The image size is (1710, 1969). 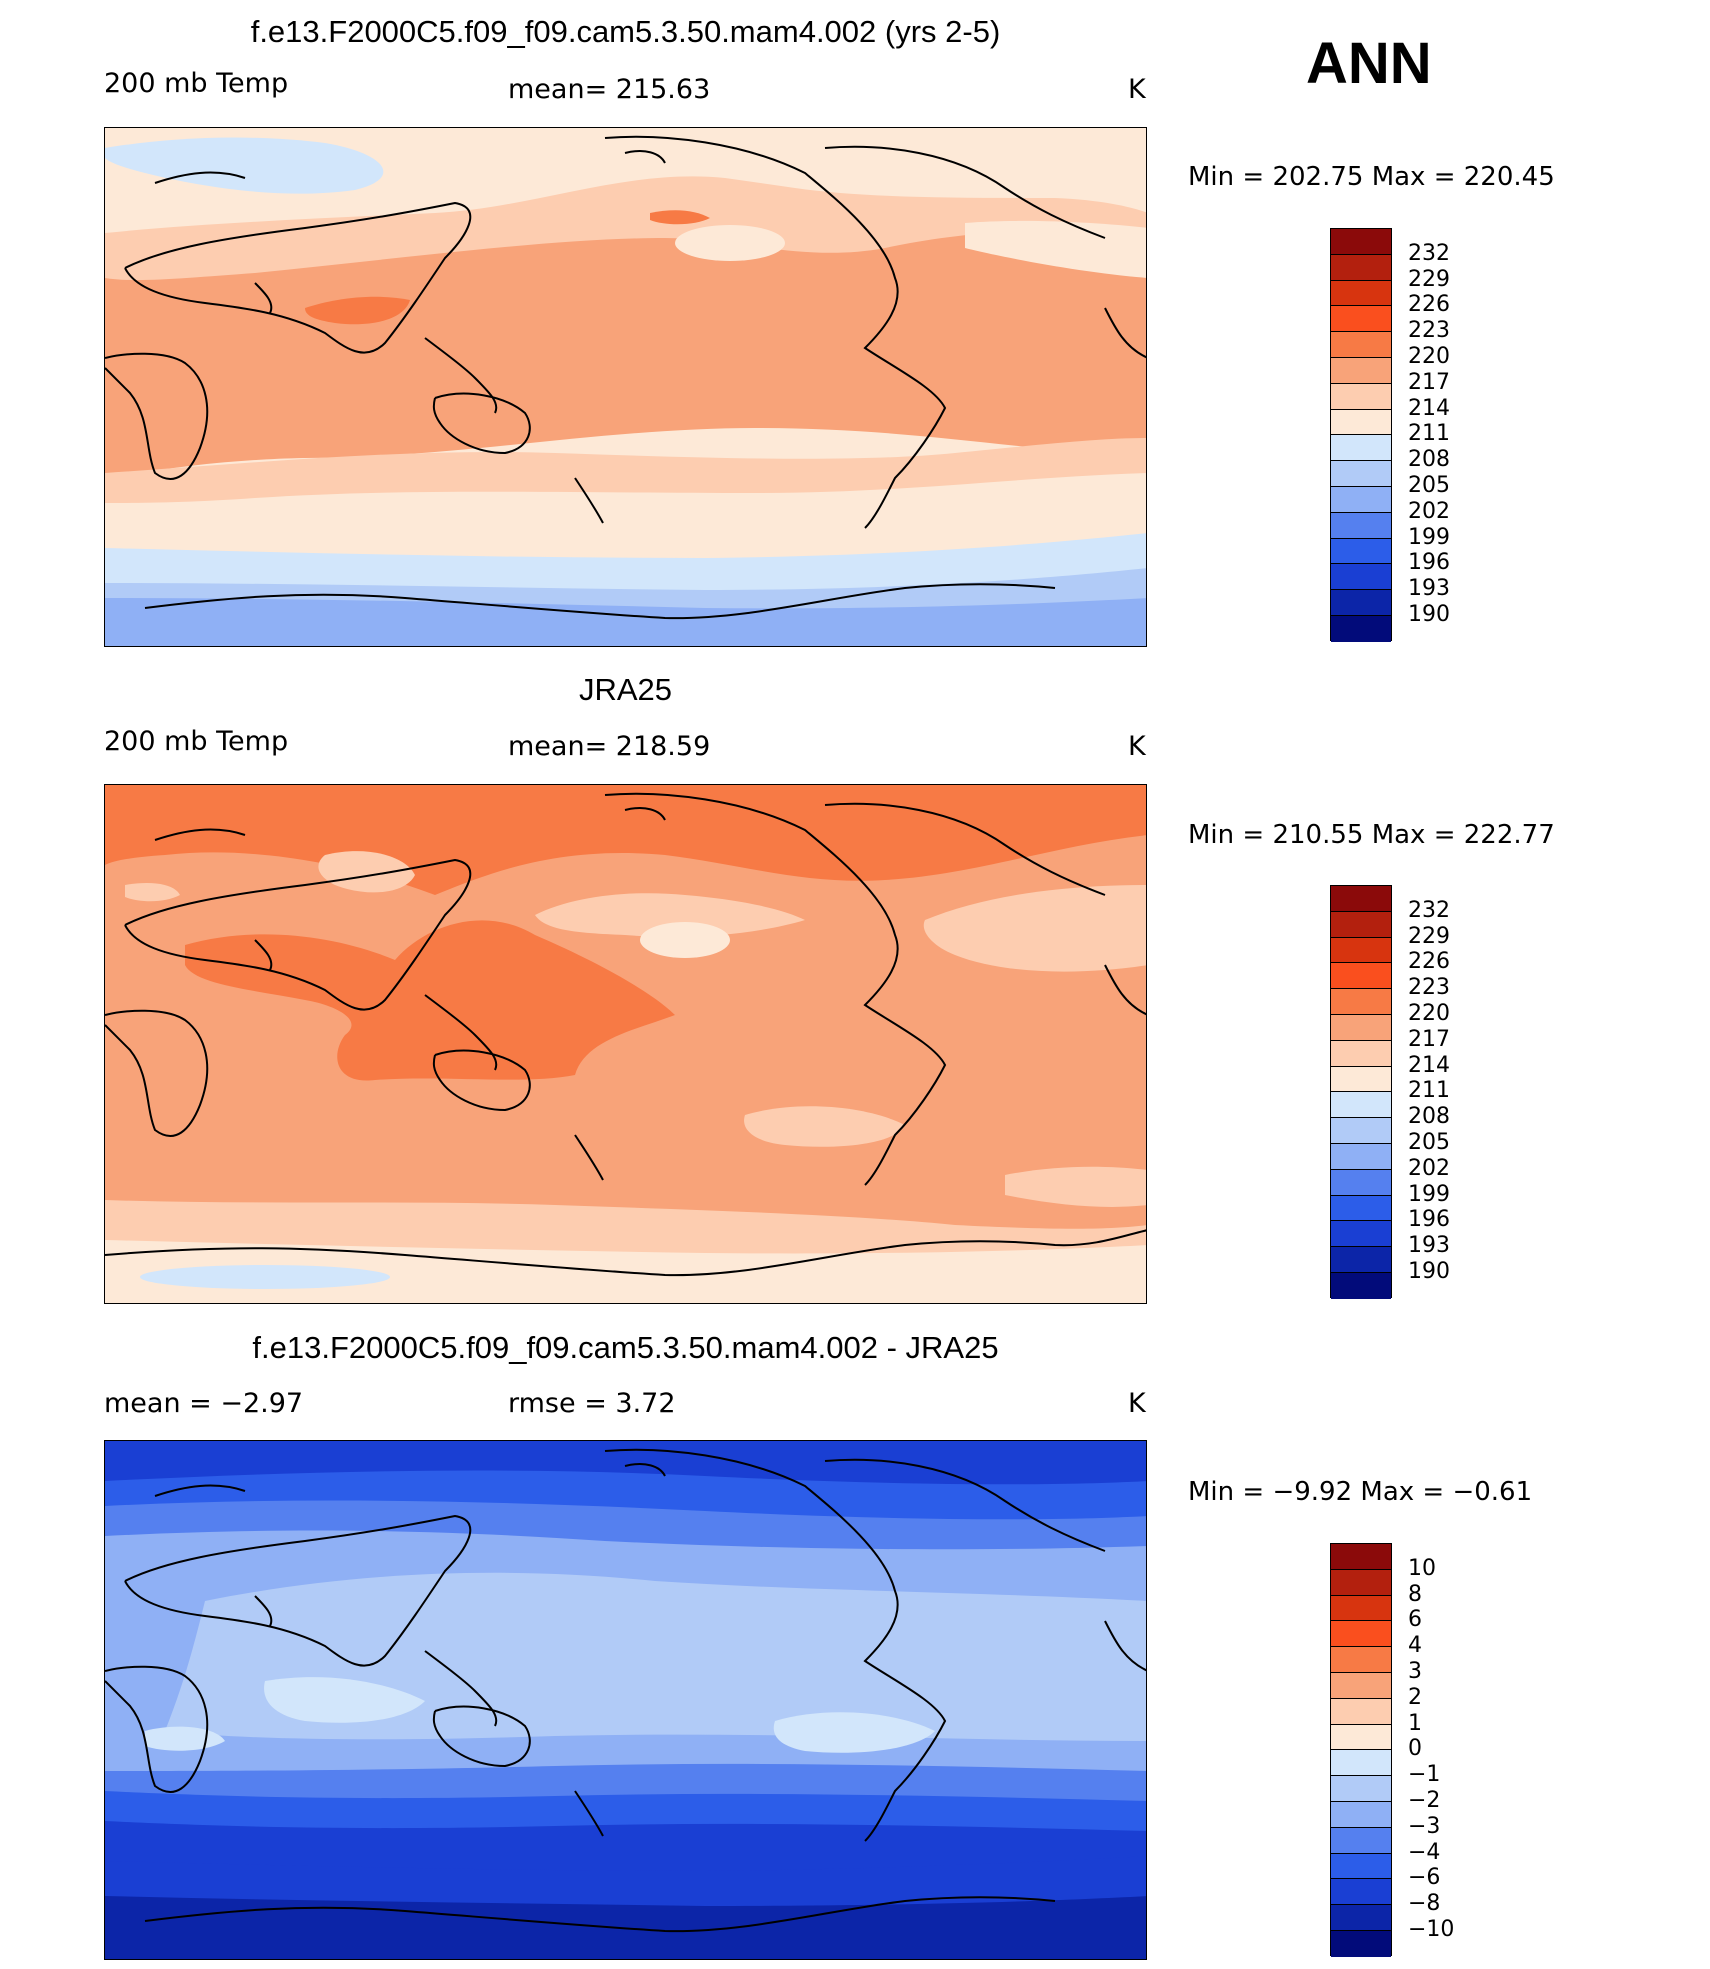 What do you see at coordinates (1424, 1878) in the screenshot?
I see `colorbar-tick-label: −6` at bounding box center [1424, 1878].